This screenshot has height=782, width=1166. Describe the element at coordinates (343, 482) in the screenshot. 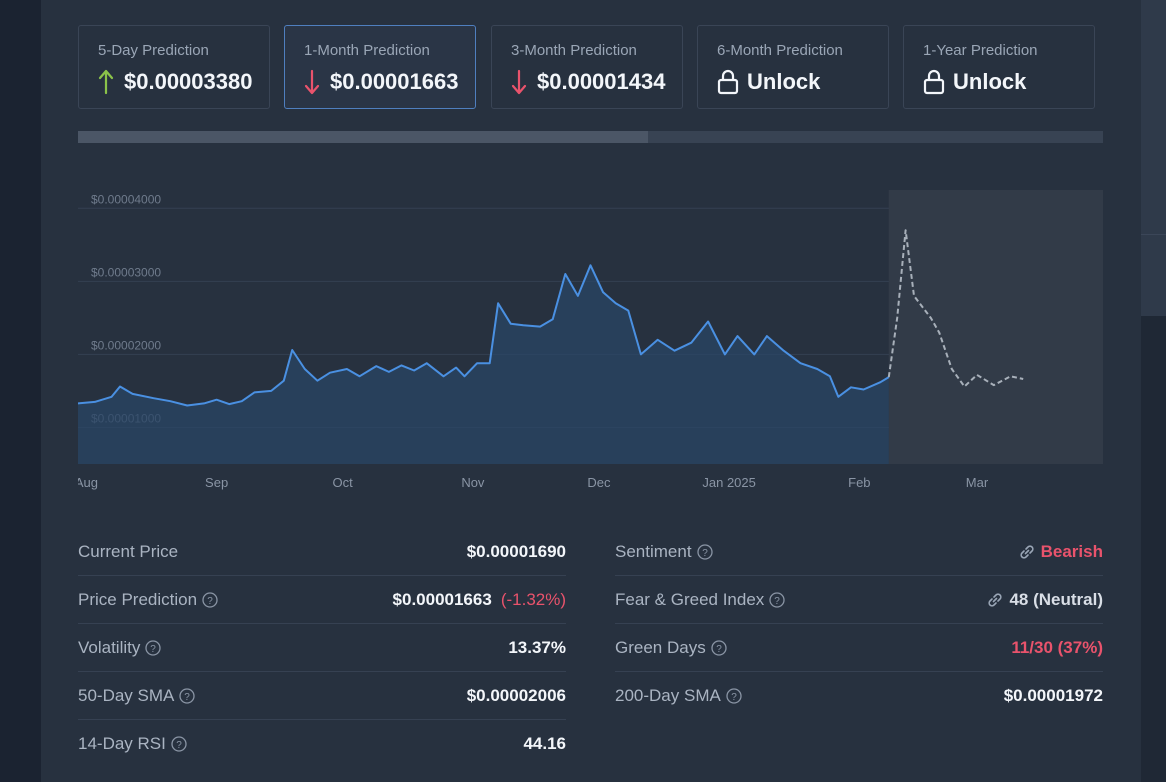

I see `x-tick-label: Oct` at that location.